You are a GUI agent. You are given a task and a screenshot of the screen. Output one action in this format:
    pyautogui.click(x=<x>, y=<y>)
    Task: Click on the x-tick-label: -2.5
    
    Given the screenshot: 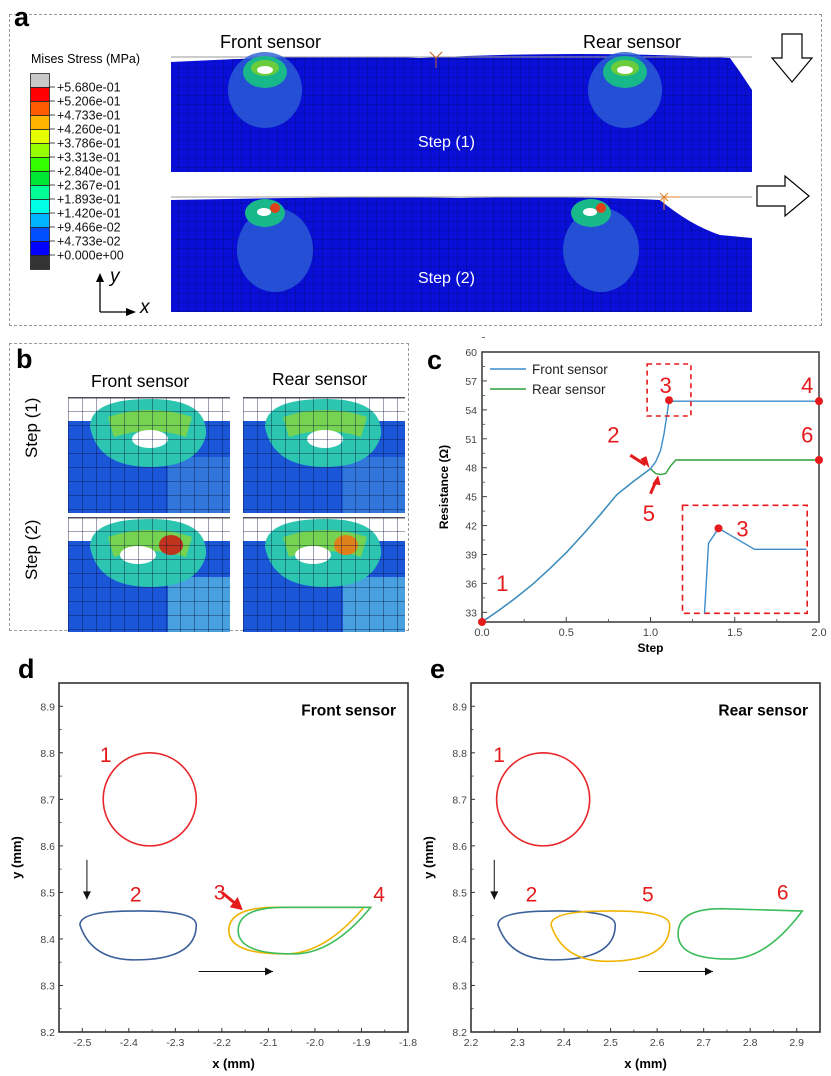 What is the action you would take?
    pyautogui.click(x=82, y=1043)
    